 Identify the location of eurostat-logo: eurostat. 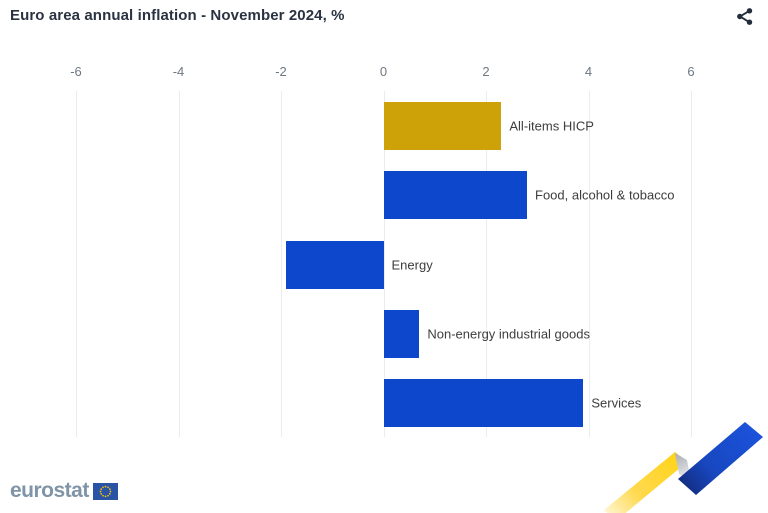
(64, 491).